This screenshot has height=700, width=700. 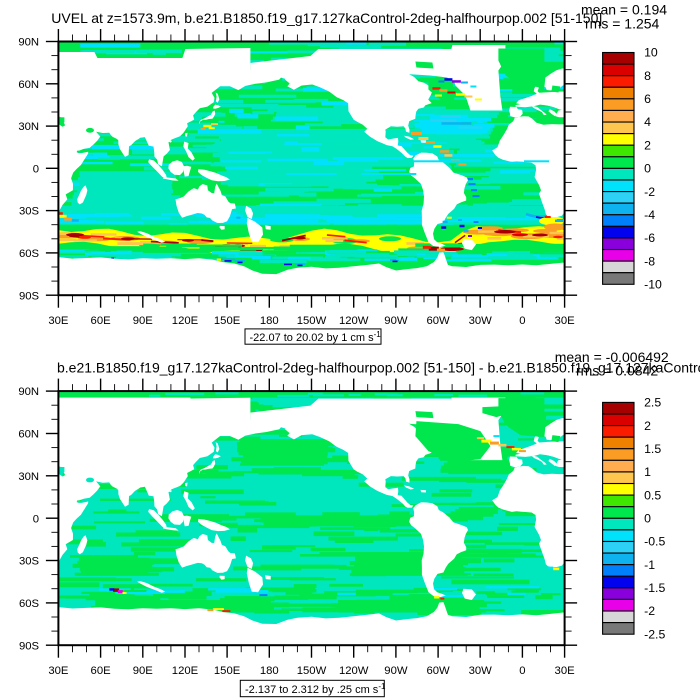 What do you see at coordinates (651, 53) in the screenshot?
I see `svg-text: 10` at bounding box center [651, 53].